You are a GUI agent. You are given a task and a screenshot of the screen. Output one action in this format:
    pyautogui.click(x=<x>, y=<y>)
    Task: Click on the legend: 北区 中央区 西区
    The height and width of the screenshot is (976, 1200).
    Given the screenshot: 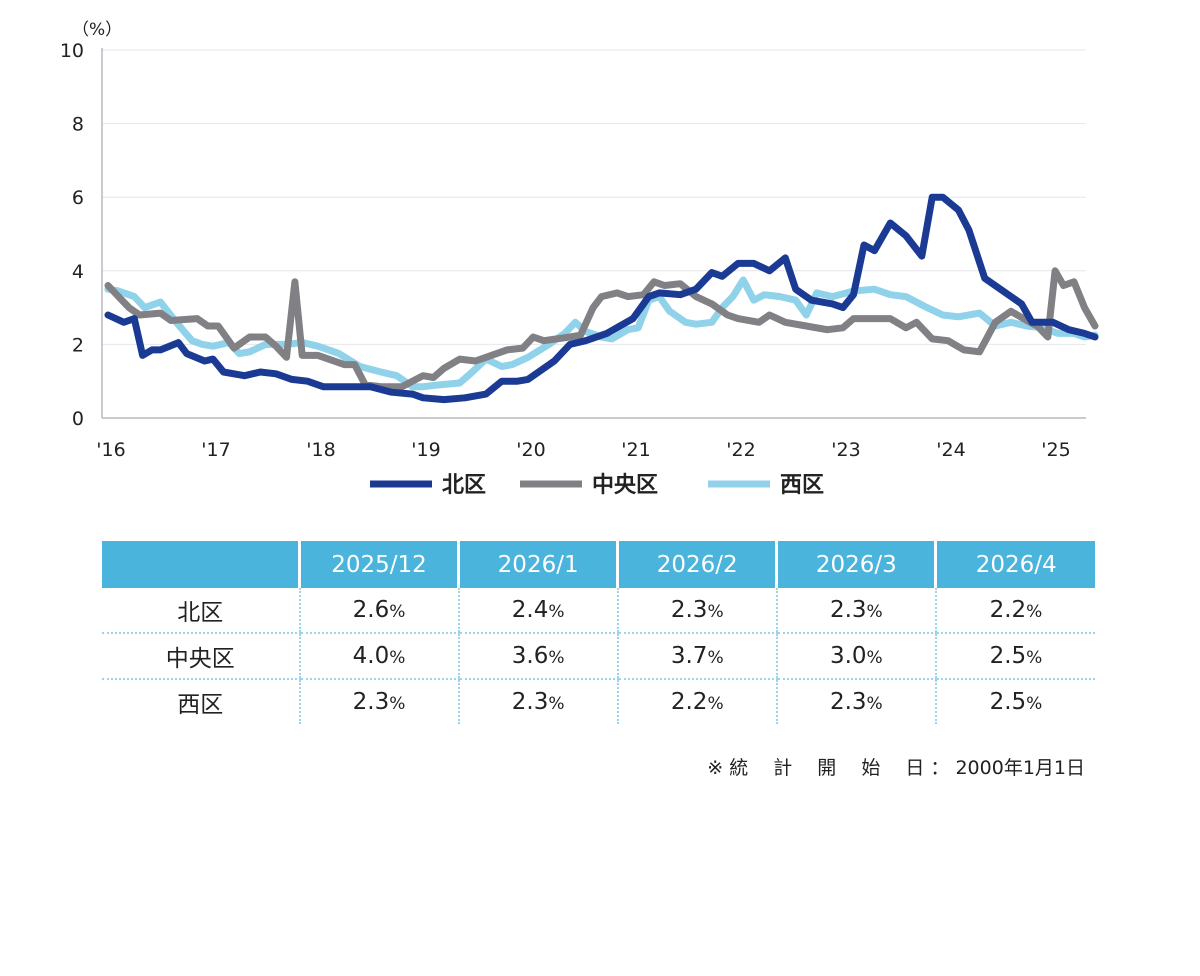 What is the action you would take?
    pyautogui.click(x=597, y=485)
    